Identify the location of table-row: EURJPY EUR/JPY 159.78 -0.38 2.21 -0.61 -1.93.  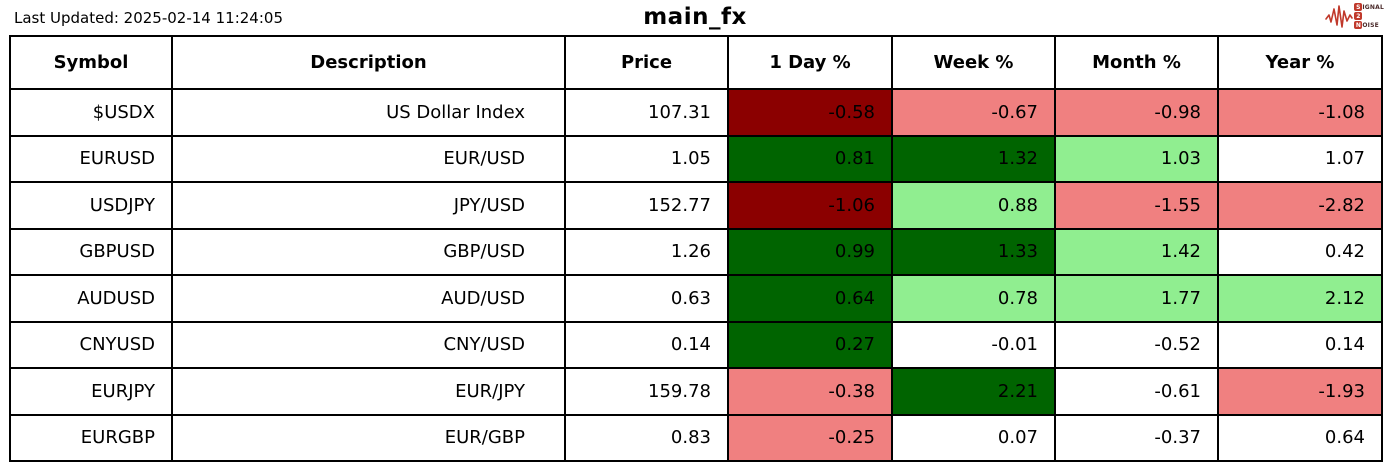
(696, 391).